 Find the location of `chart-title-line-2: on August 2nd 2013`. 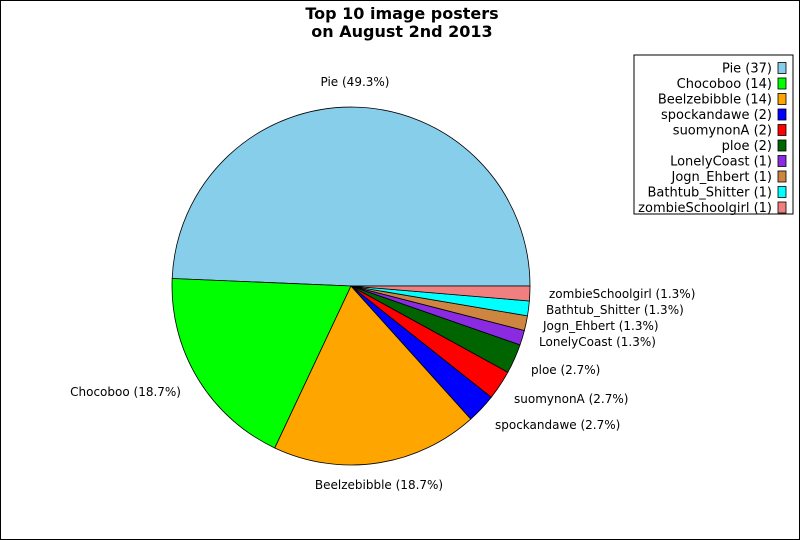

chart-title-line-2: on August 2nd 2013 is located at coordinates (401, 31).